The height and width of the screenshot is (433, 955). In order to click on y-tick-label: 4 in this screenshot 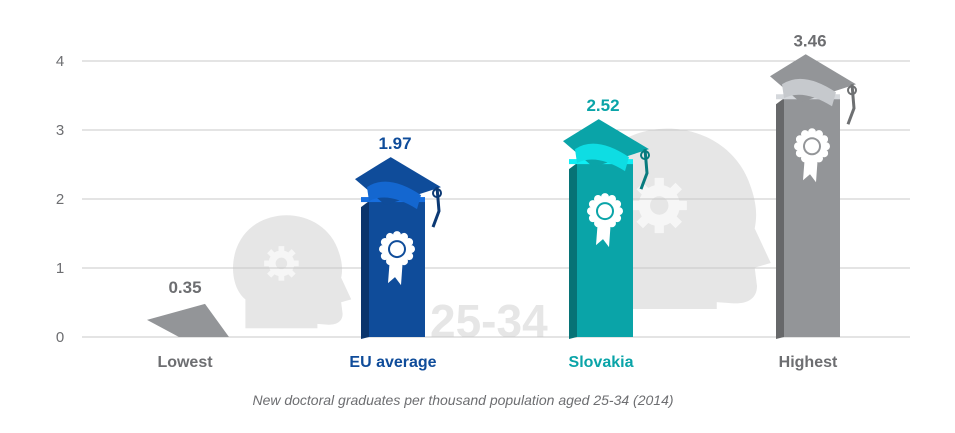, I will do `click(60, 61)`.